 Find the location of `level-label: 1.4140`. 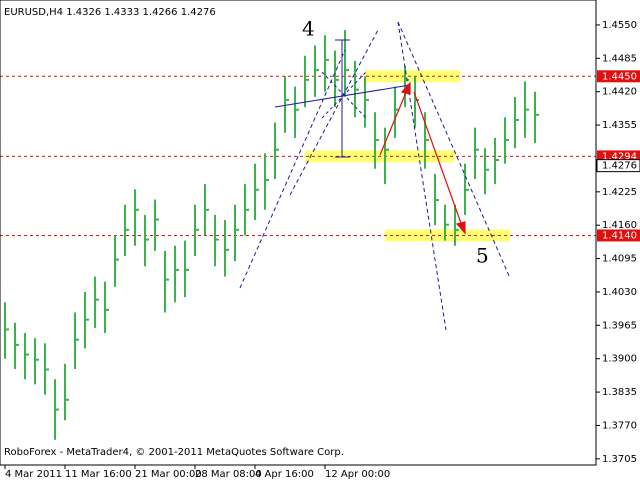

level-label: 1.4140 is located at coordinates (619, 235).